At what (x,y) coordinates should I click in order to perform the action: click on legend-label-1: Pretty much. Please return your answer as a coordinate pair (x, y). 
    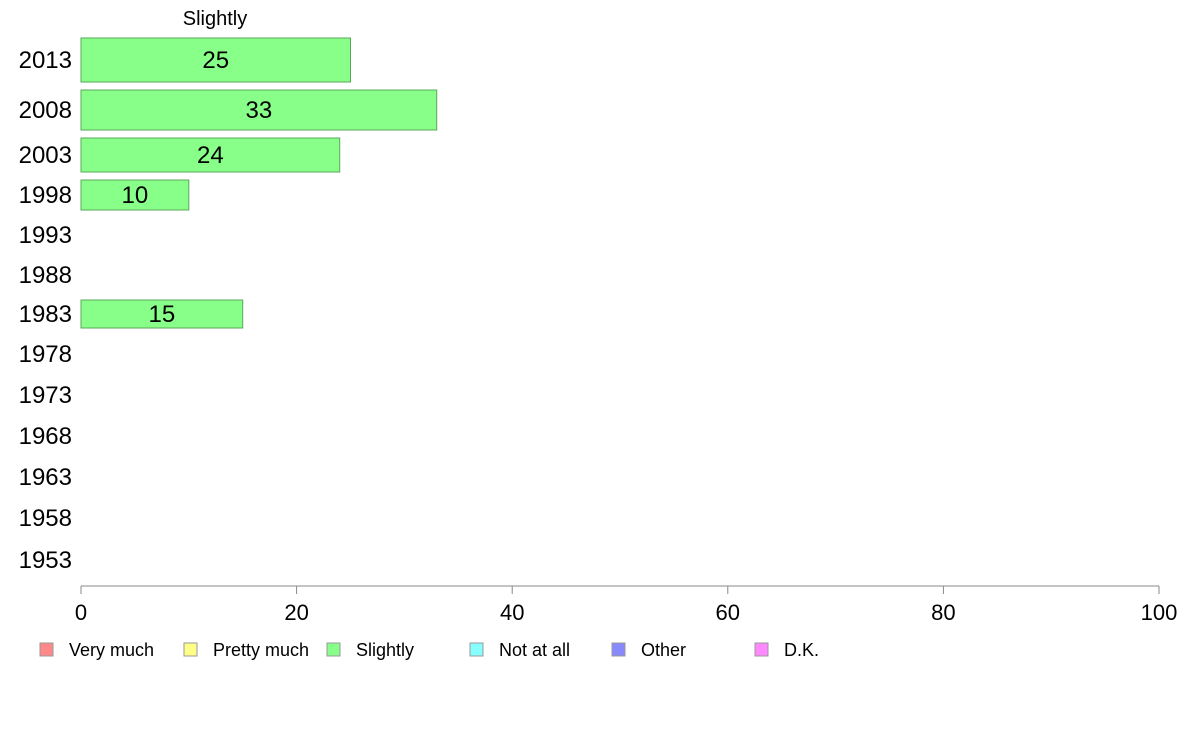
    Looking at the image, I should click on (261, 650).